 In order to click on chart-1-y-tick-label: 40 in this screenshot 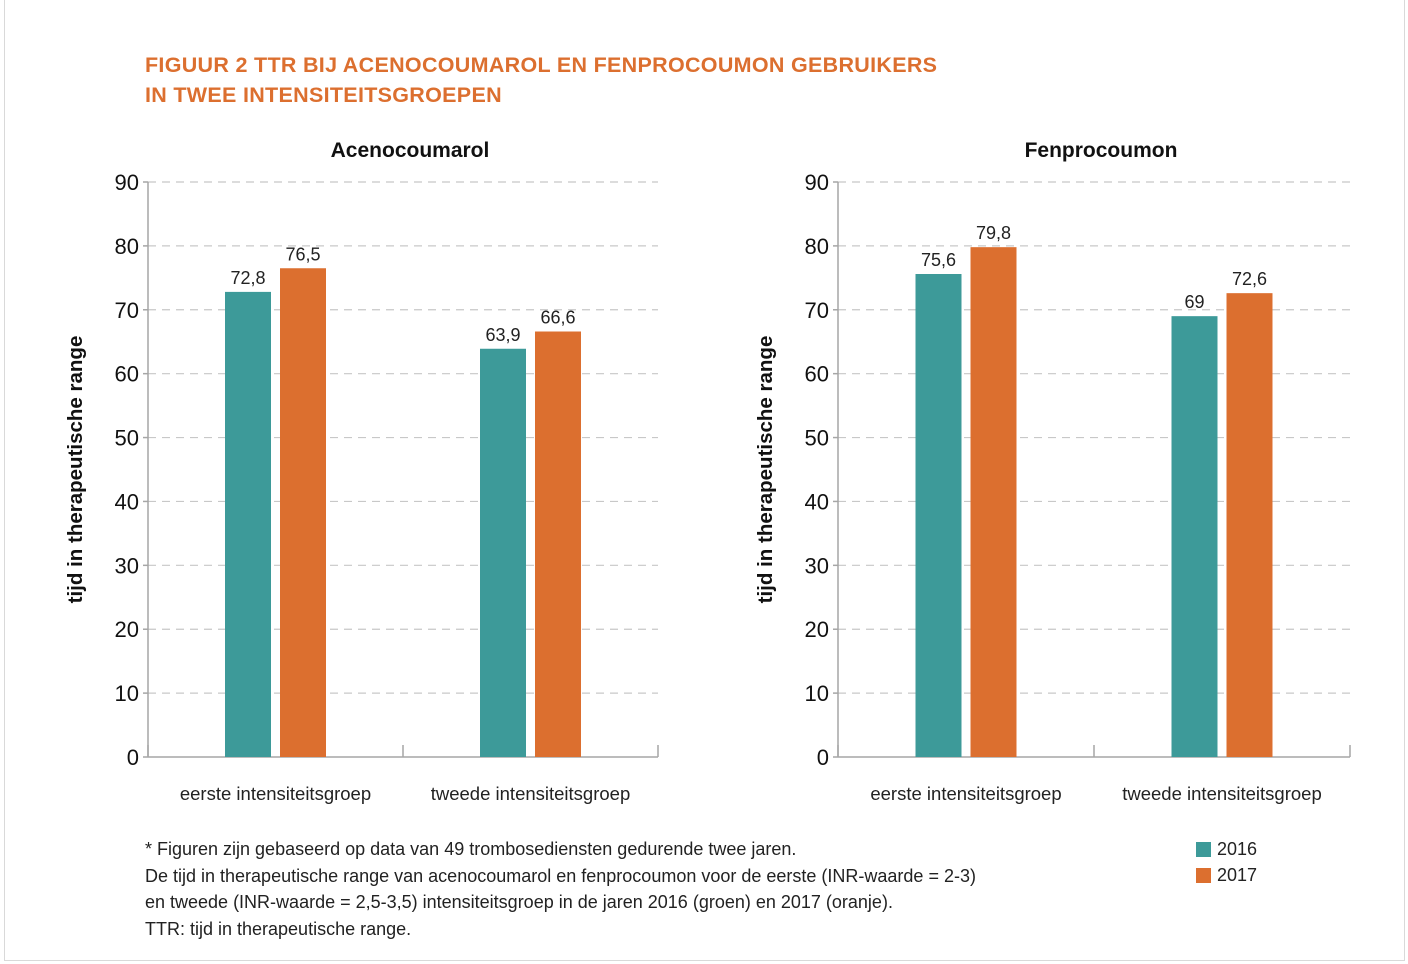, I will do `click(127, 501)`.